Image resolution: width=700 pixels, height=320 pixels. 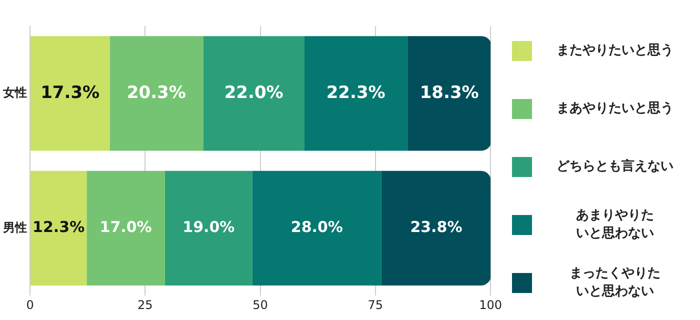 What do you see at coordinates (260, 305) in the screenshot?
I see `x-tick-label: 50` at bounding box center [260, 305].